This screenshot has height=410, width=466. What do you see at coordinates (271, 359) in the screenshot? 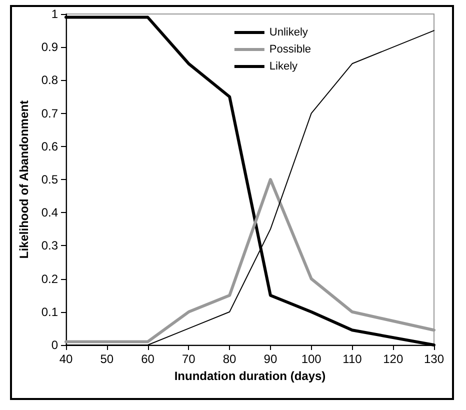
I see `x-tick-label: 90` at bounding box center [271, 359].